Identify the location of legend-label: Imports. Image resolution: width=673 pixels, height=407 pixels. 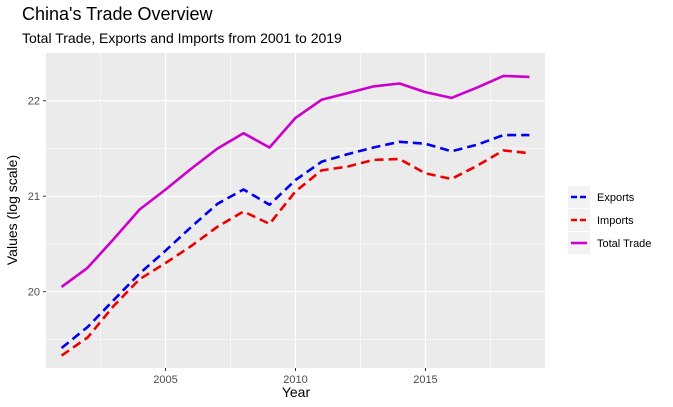
(615, 221).